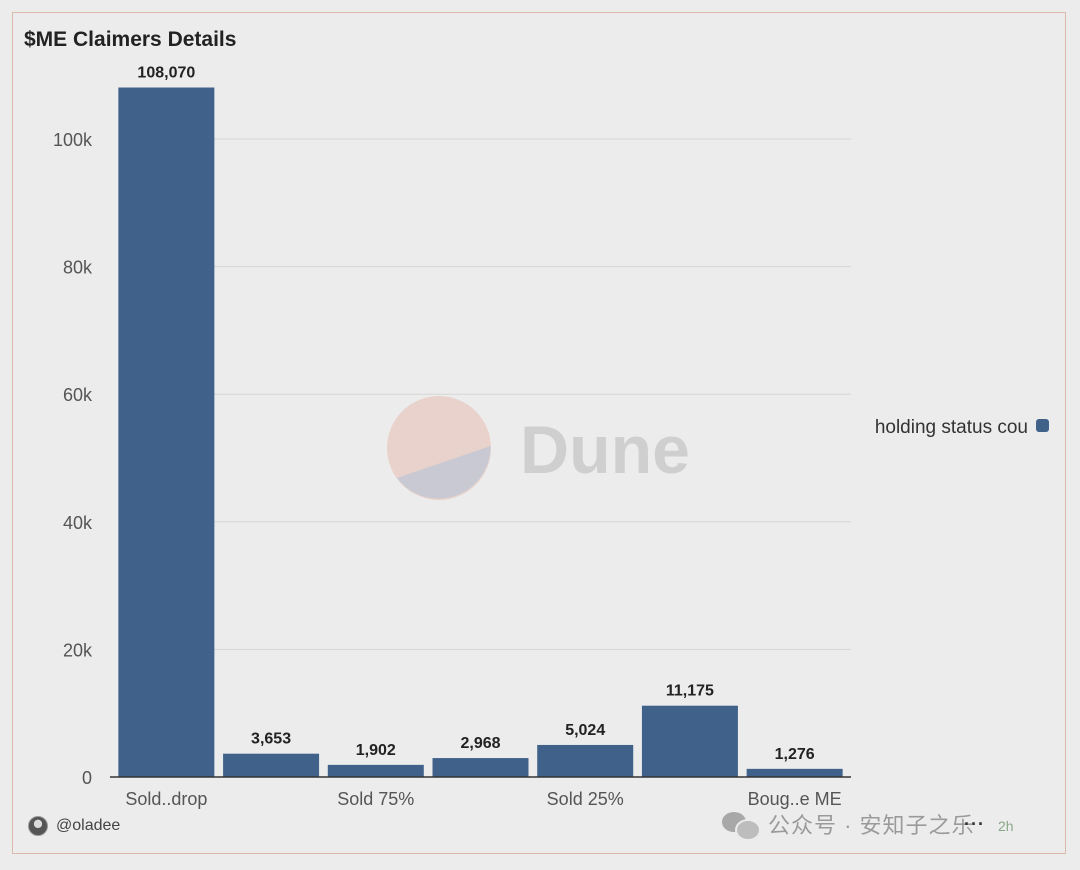 This screenshot has width=1080, height=870. I want to click on data-label: 3,653, so click(271, 739).